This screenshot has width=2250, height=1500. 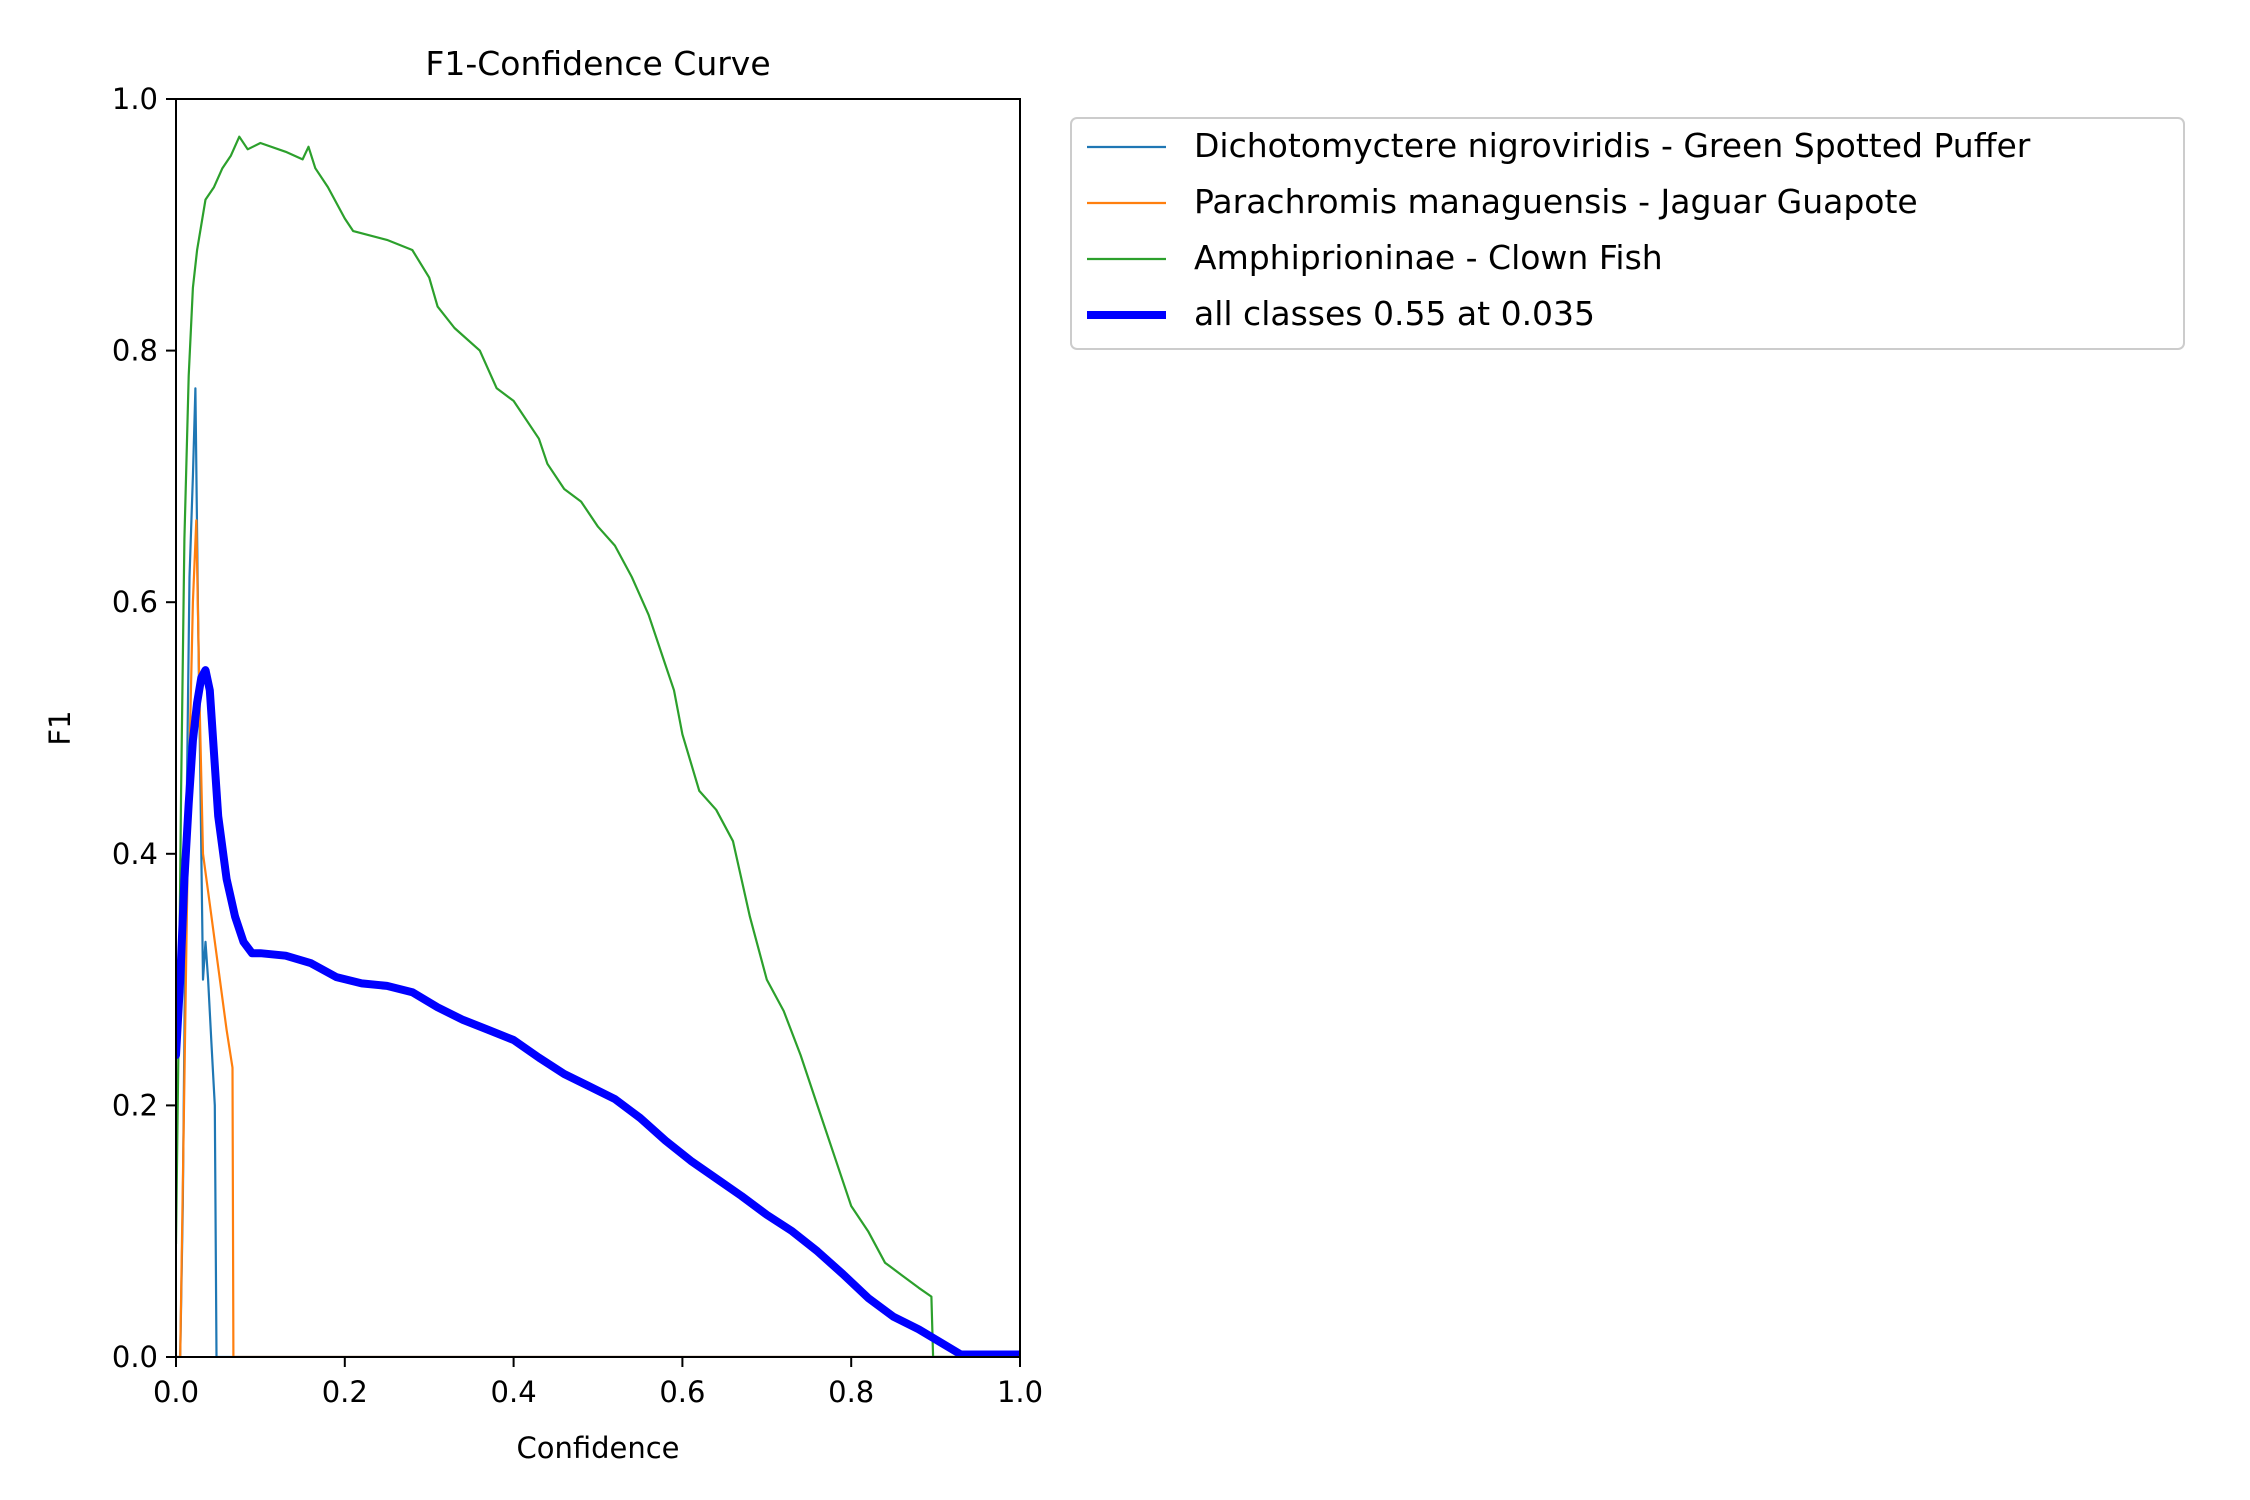 I want to click on x-axis: 0.0 0.2 0.4 0.6 0.8 1.0, so click(x=598, y=1383).